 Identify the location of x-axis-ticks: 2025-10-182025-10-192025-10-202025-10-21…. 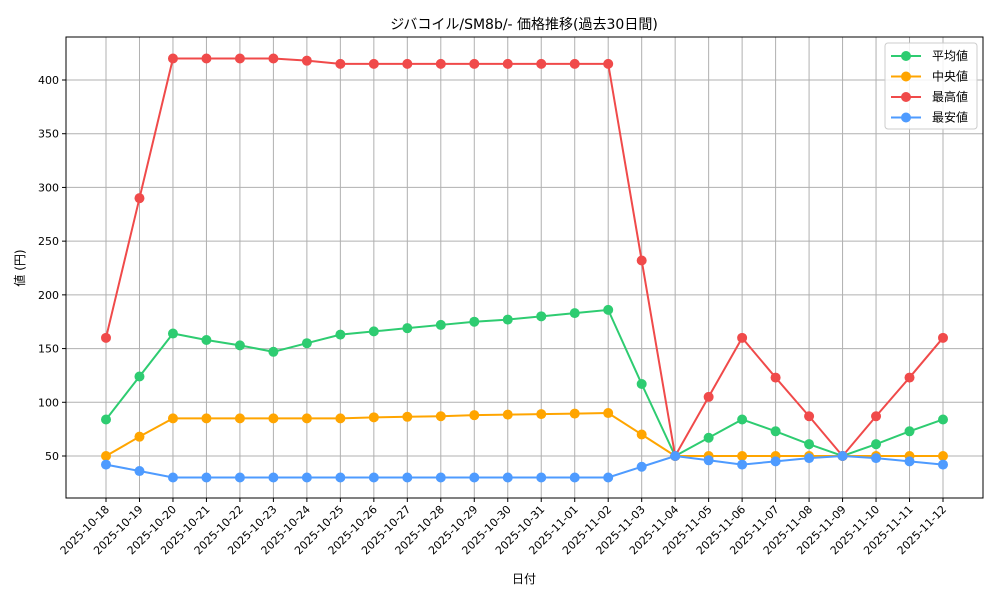
(503, 527).